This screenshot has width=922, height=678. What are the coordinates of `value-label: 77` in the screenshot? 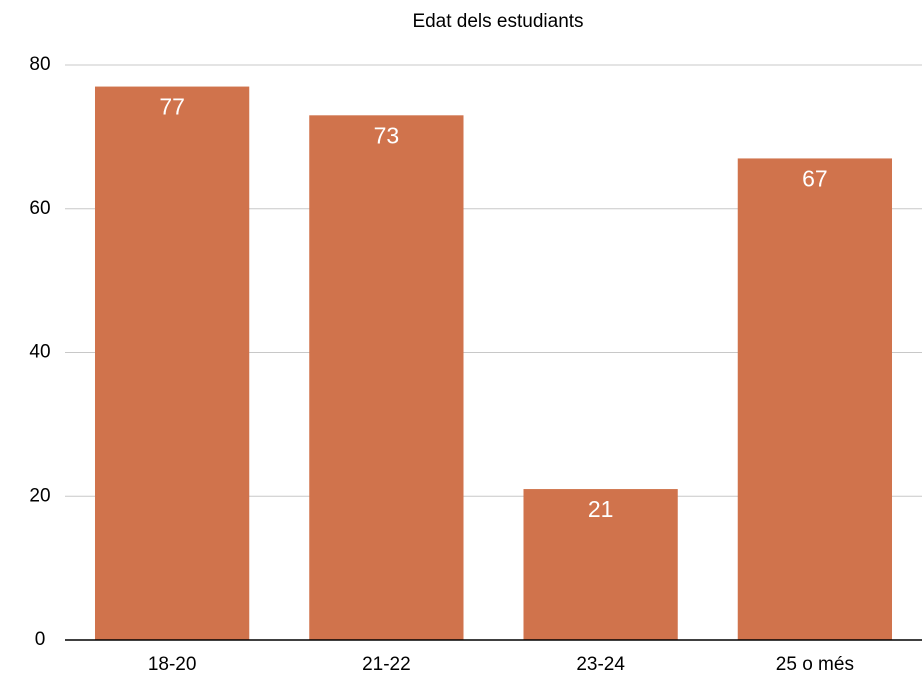 It's located at (172, 107).